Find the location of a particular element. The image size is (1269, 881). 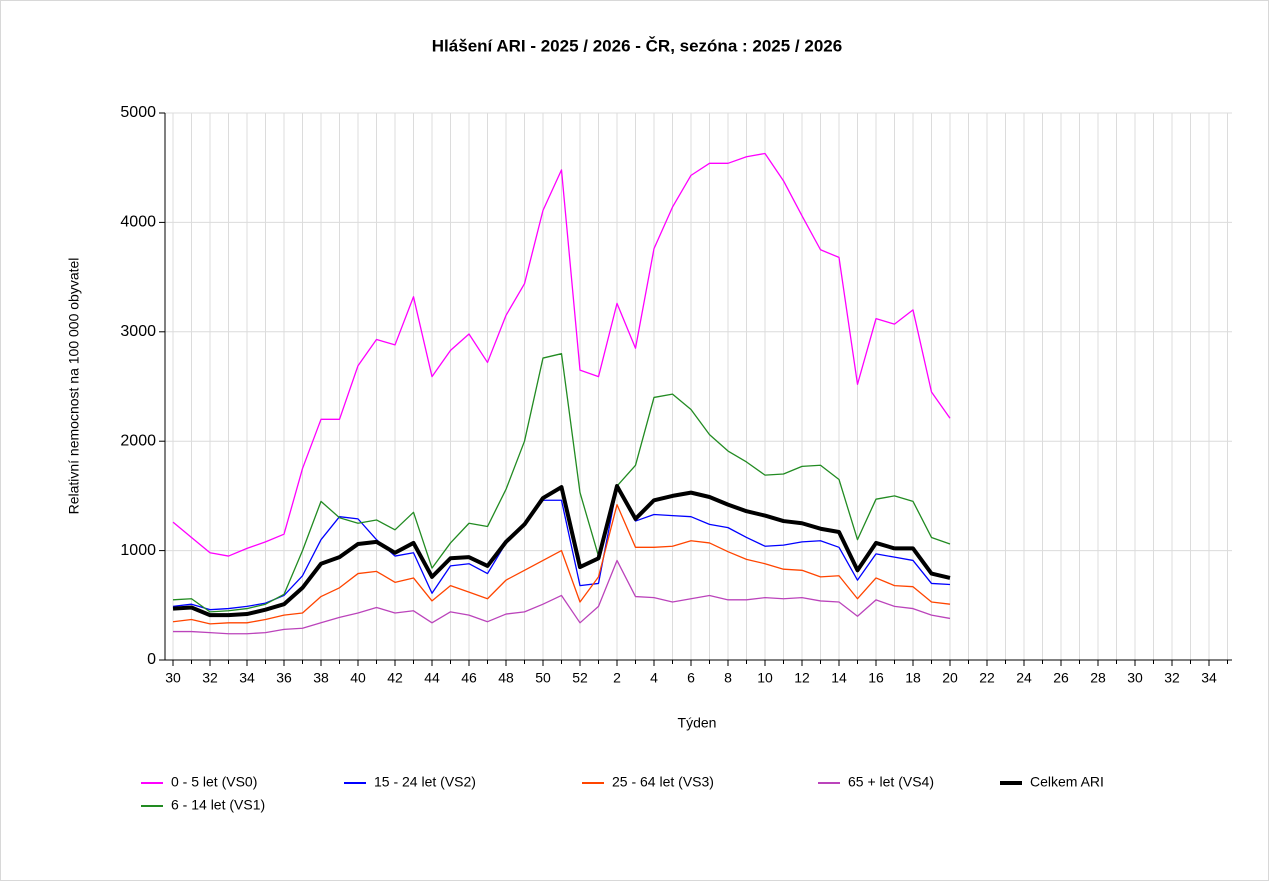

x-tick-label: 46 is located at coordinates (469, 678).